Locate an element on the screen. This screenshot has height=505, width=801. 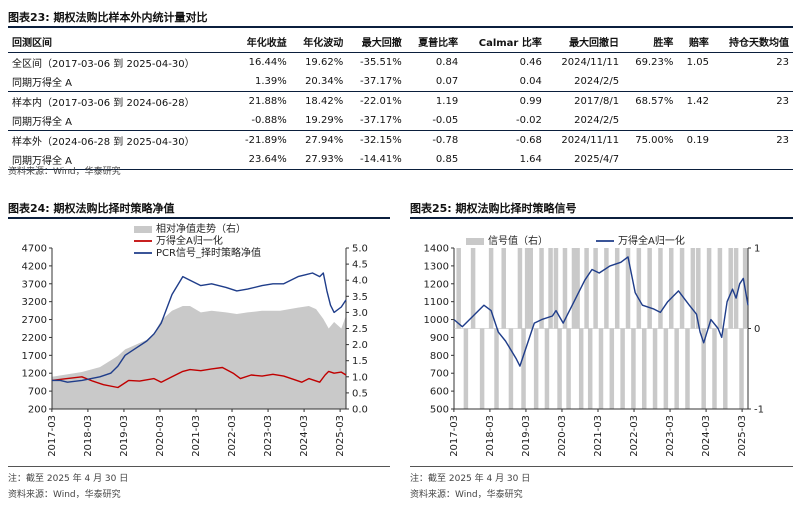
y-left-tick-label: 200 is located at coordinates (37, 410).